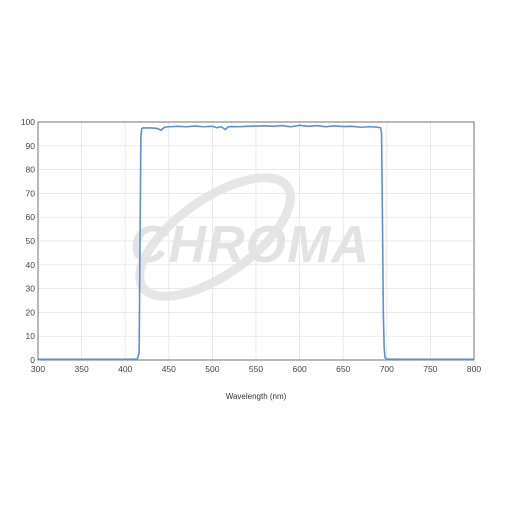 The height and width of the screenshot is (510, 510). I want to click on x-tick-label: 800, so click(474, 369).